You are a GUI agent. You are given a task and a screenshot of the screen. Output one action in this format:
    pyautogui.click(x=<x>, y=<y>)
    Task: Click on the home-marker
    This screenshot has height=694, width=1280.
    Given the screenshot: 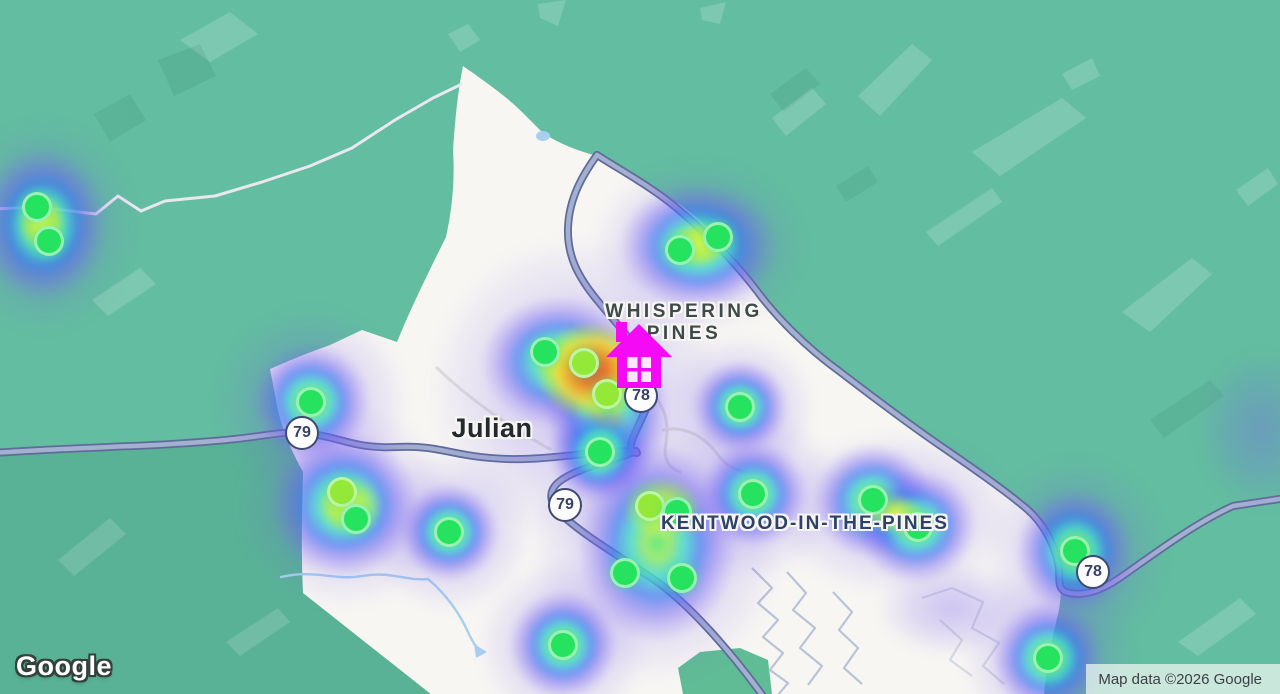 What is the action you would take?
    pyautogui.click(x=639, y=355)
    